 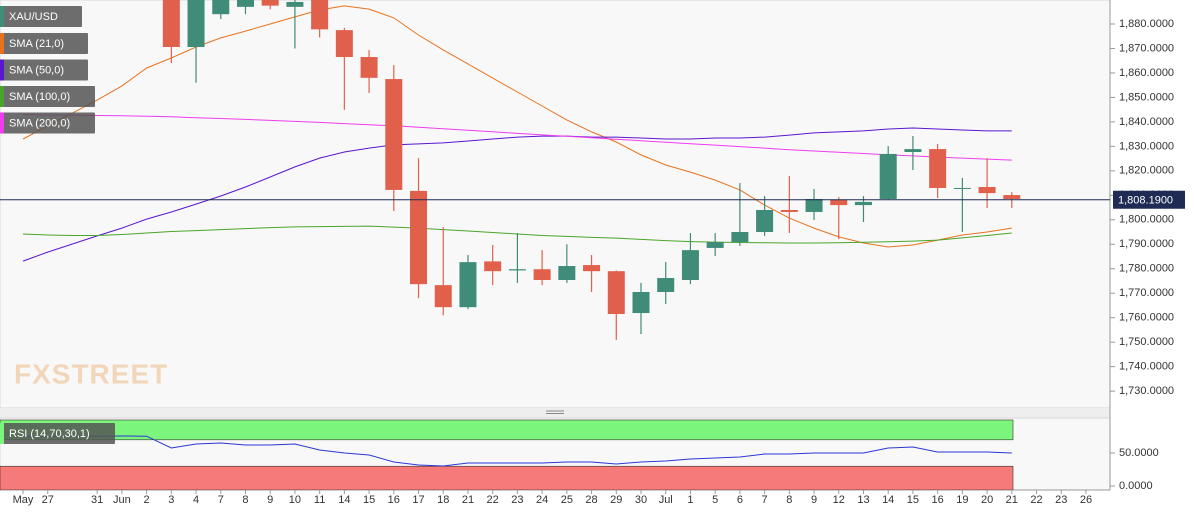 What do you see at coordinates (814, 500) in the screenshot?
I see `x-tick-label: 9` at bounding box center [814, 500].